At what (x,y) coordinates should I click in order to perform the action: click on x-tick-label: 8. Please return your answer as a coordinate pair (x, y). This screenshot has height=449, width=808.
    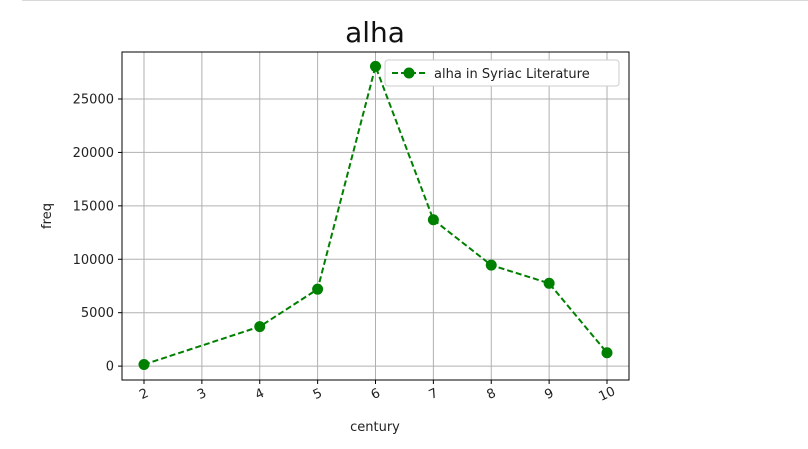
    Looking at the image, I should click on (492, 394).